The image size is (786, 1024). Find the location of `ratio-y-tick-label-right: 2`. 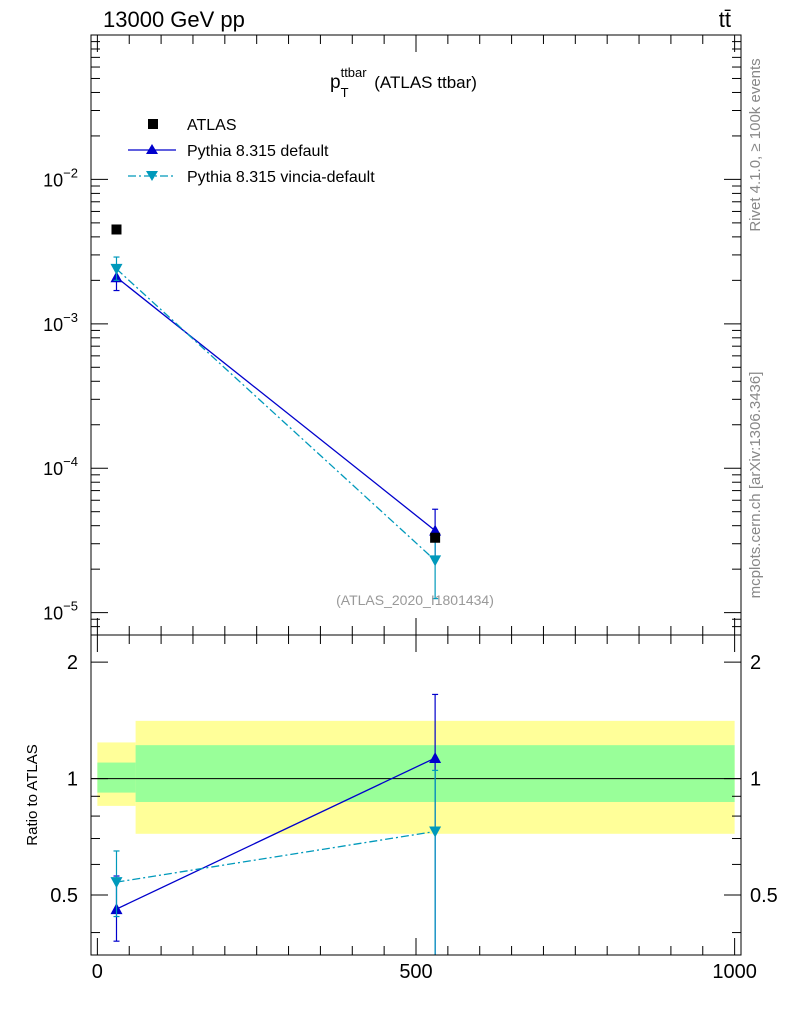

ratio-y-tick-label-right: 2 is located at coordinates (755, 663).